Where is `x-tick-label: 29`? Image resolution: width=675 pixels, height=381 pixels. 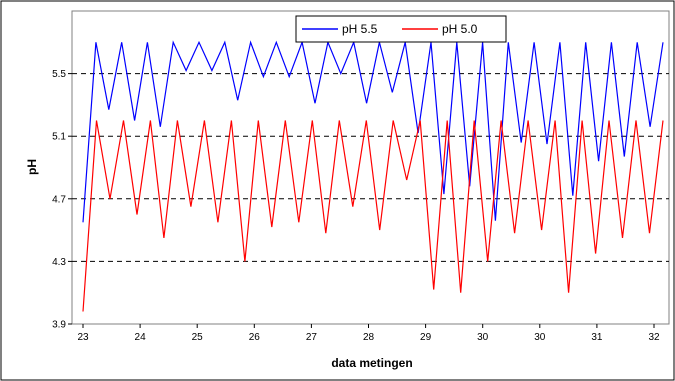 x-tick-label: 29 is located at coordinates (426, 337).